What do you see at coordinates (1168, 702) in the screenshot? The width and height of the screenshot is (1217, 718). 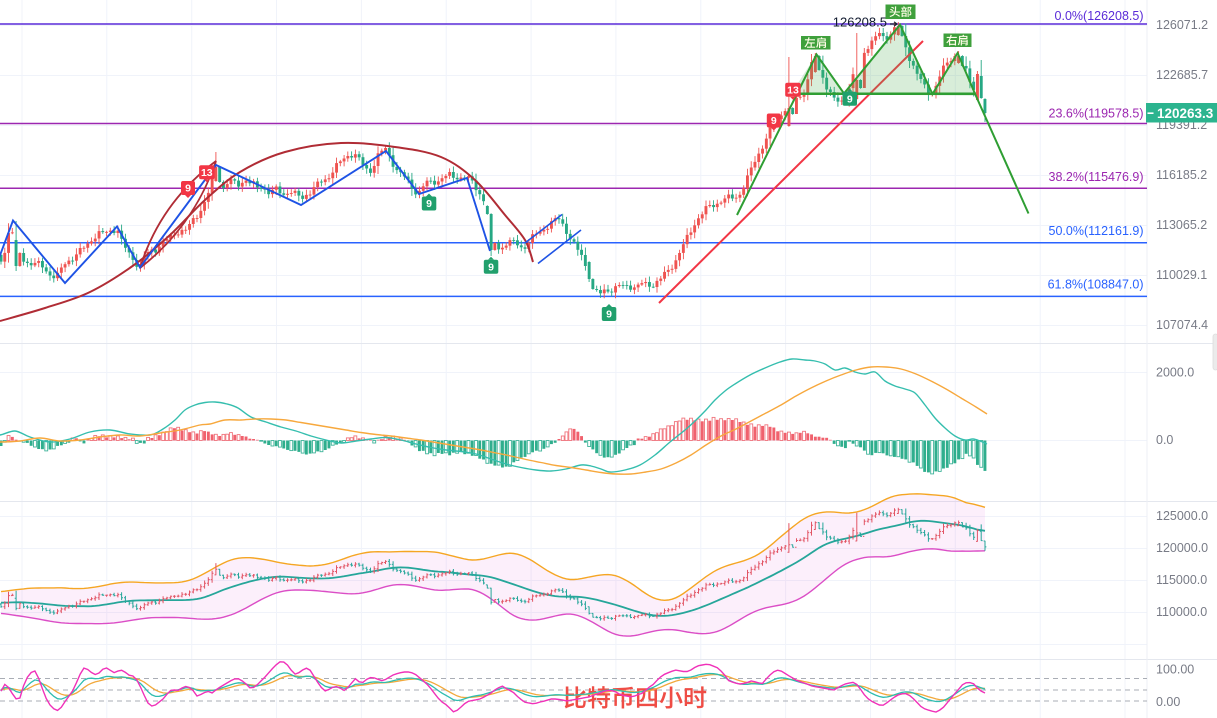 I see `svg-text: 0.00` at bounding box center [1168, 702].